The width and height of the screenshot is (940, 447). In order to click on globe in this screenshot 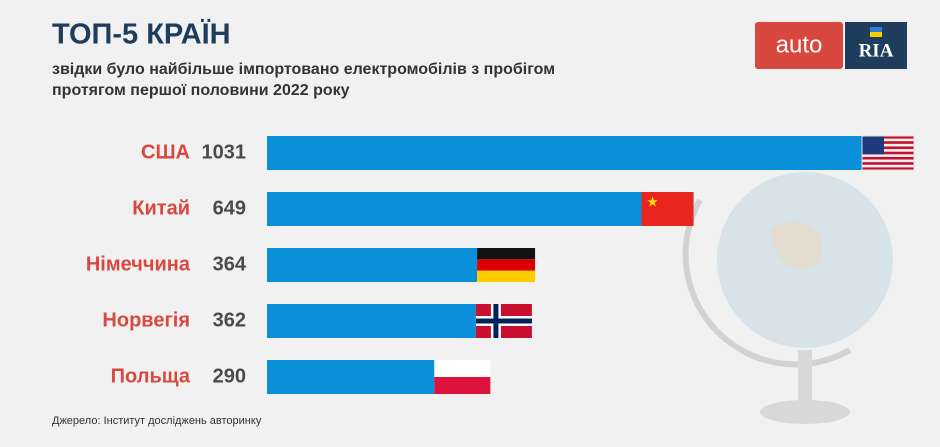, I will do `click(787, 298)`.